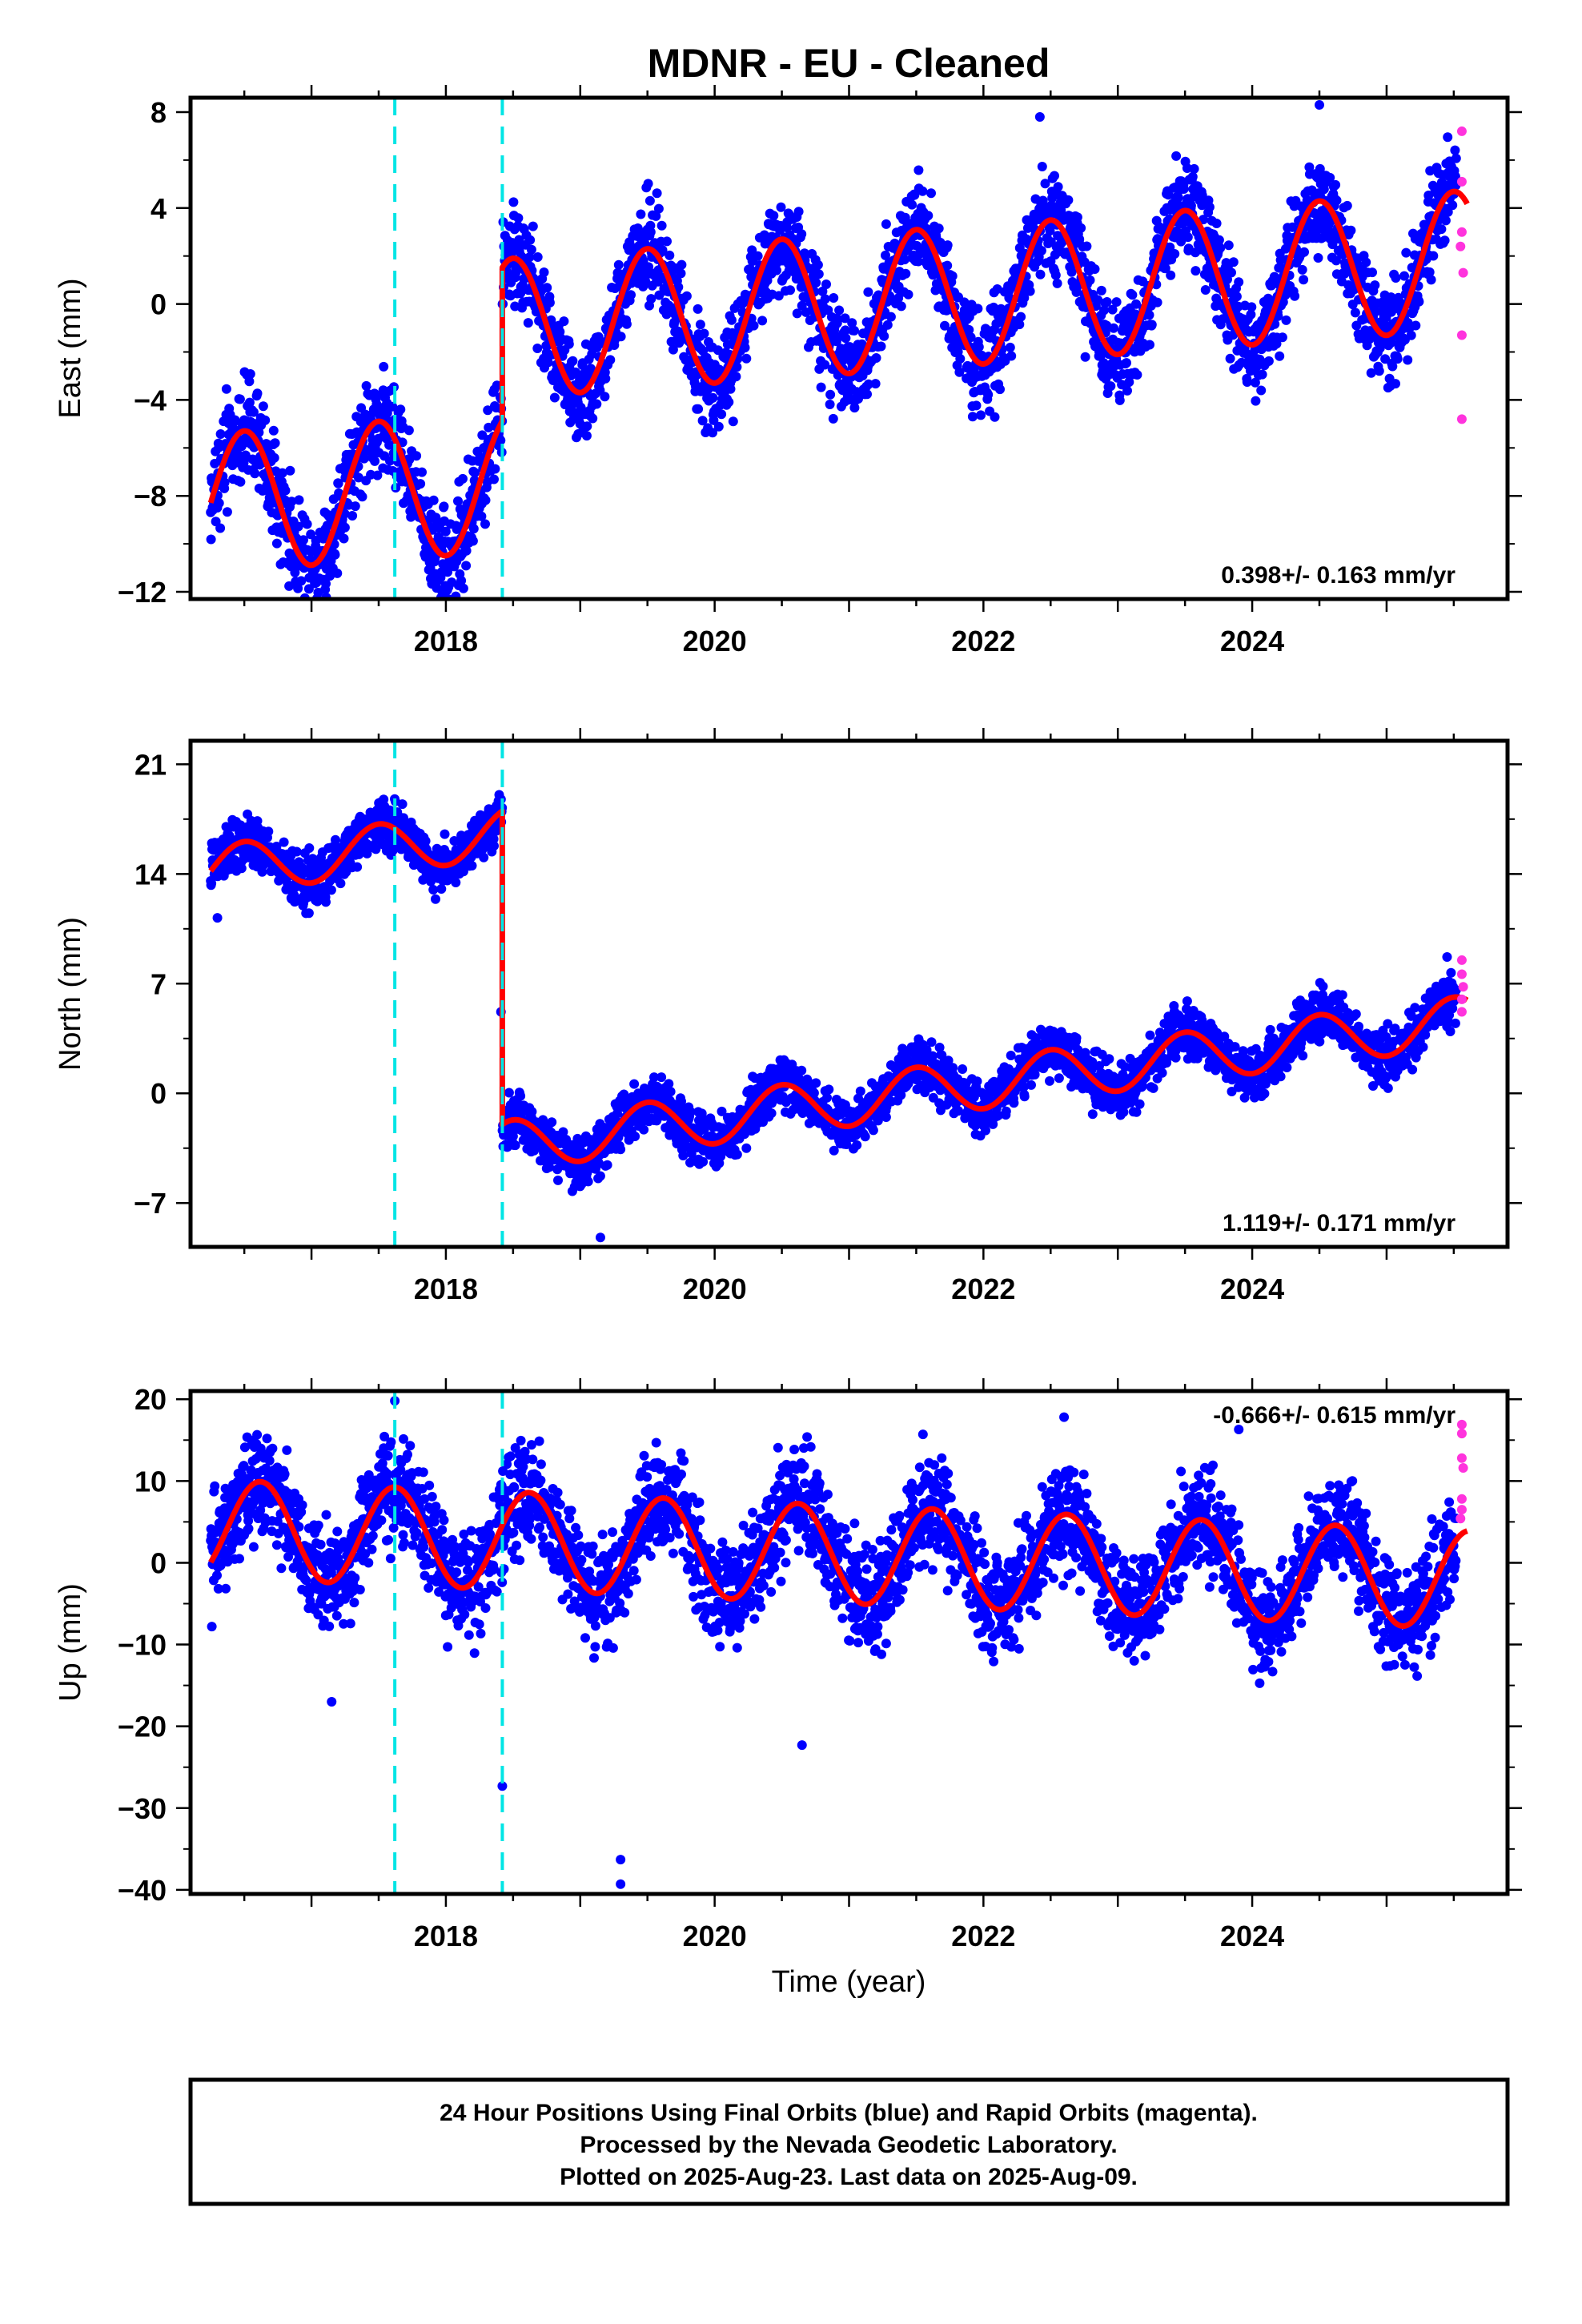 This screenshot has width=1582, height=2324. I want to click on velocity-annotation: 0.398+/- 0.163 mm/yr, so click(1338, 575).